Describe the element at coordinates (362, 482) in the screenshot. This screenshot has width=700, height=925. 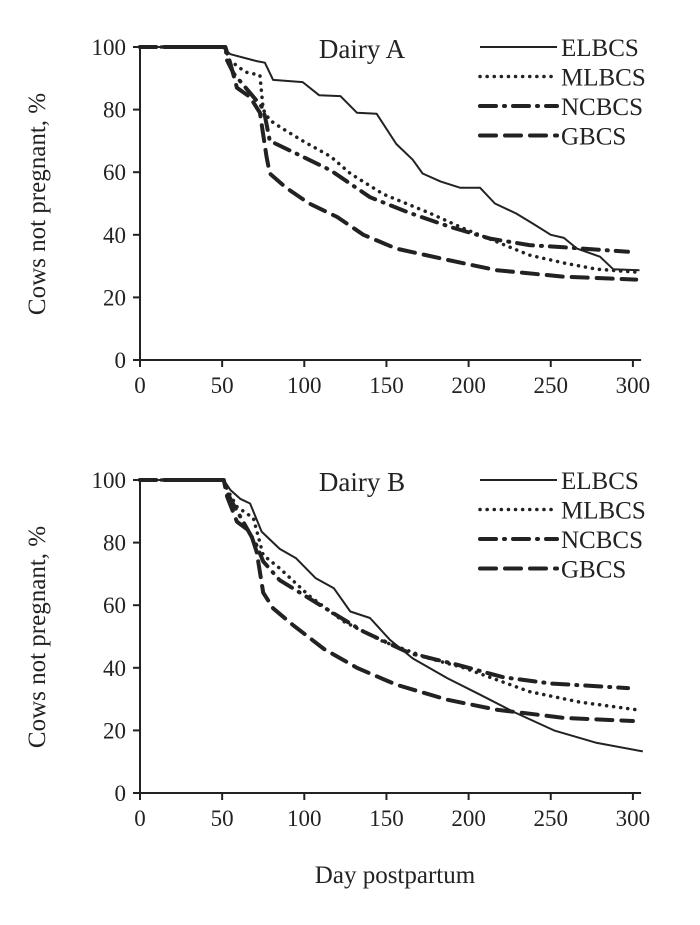
I see `panel-title: Dairy B` at that location.